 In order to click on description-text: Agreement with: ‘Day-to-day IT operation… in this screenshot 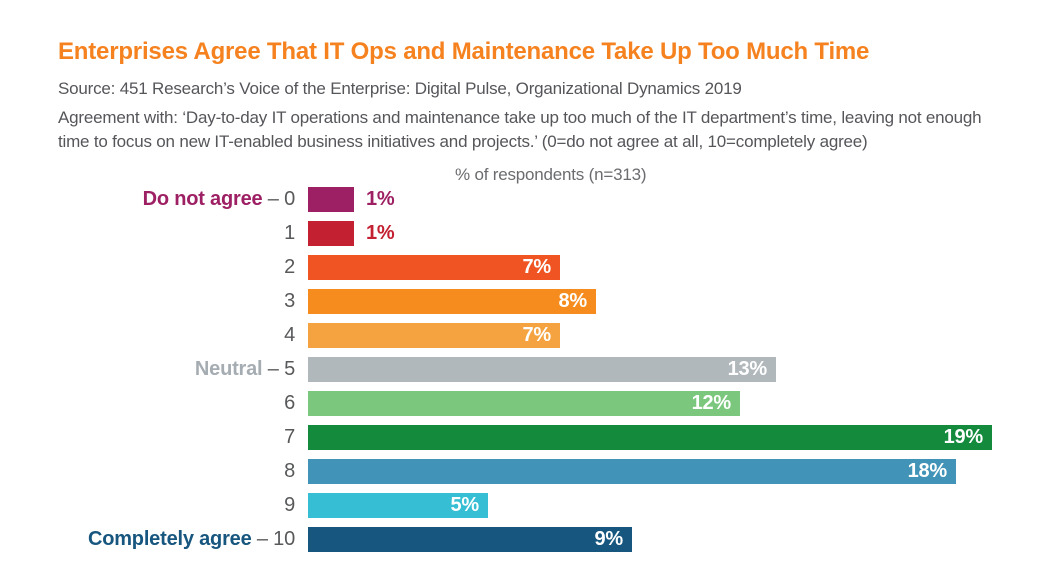, I will do `click(520, 130)`.